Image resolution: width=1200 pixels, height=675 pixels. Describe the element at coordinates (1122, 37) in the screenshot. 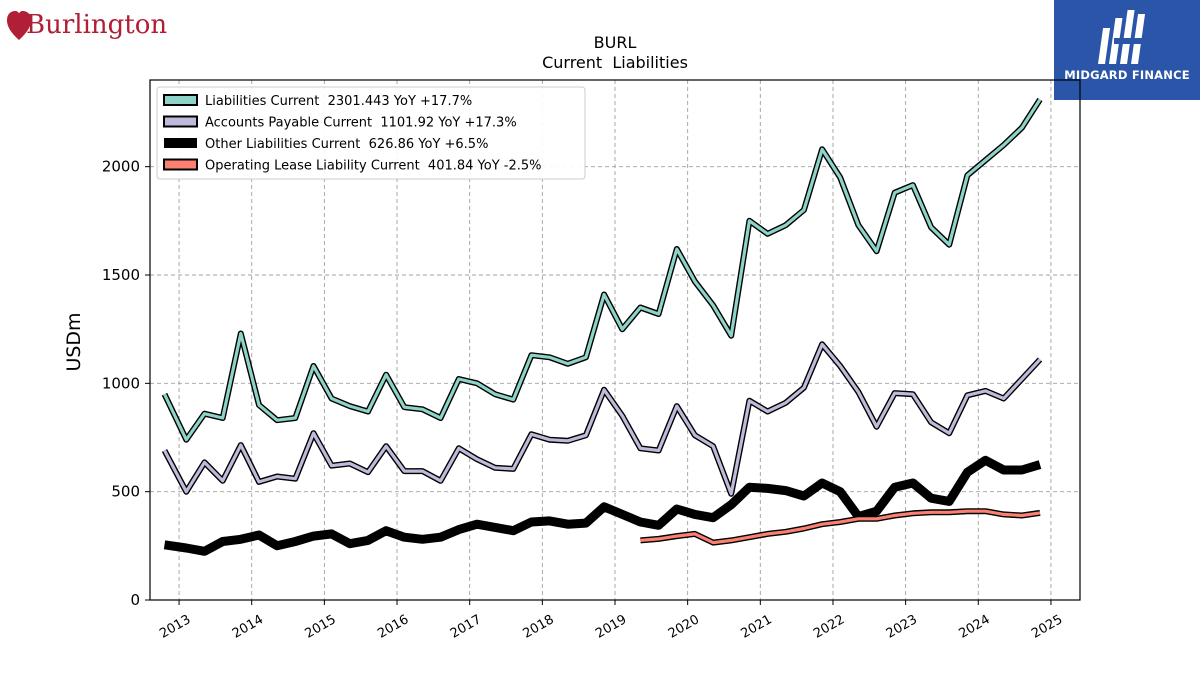

I see `midgard-emblem-icon` at that location.